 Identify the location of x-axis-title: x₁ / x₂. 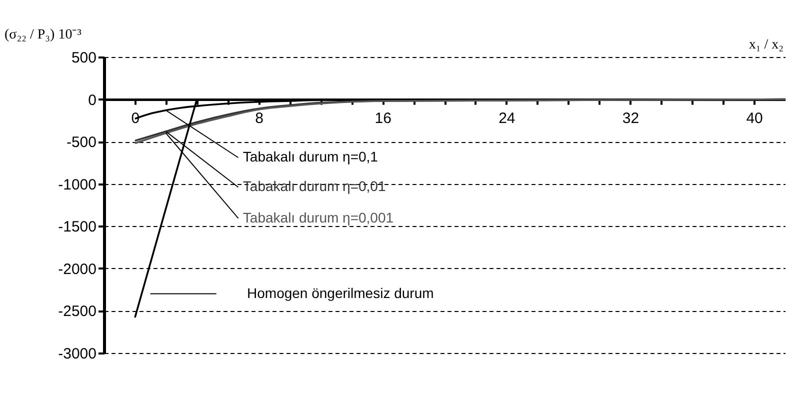
(766, 45).